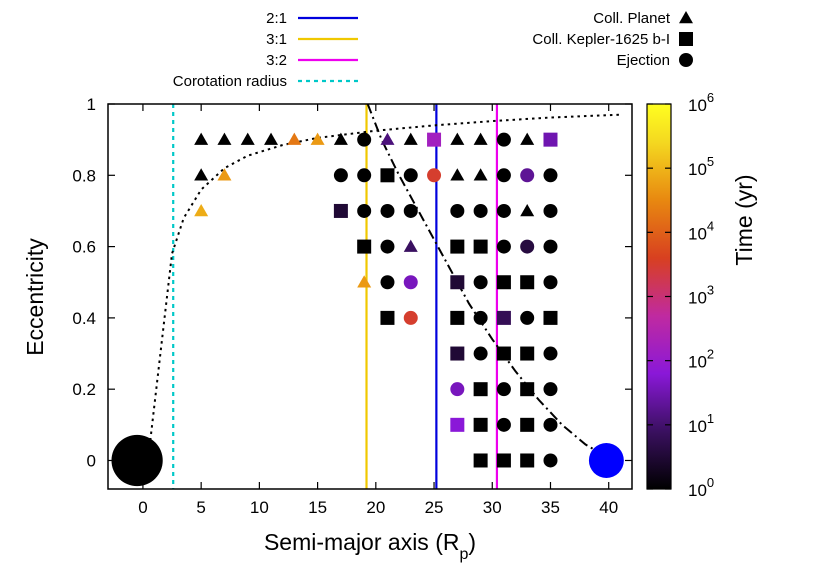 This screenshot has width=830, height=581. Describe the element at coordinates (701, 487) in the screenshot. I see `colorbar-tick-label: 10⁰` at that location.